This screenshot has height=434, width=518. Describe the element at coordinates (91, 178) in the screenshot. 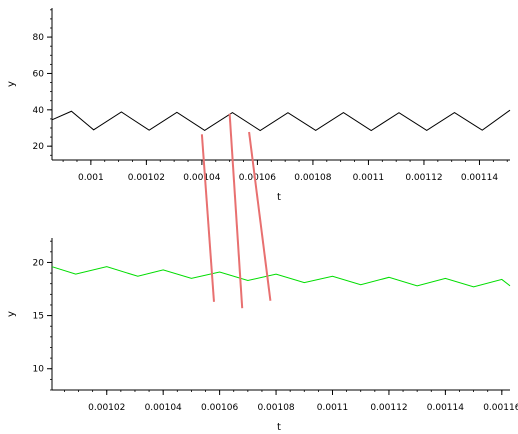

I see `x-tick-label: 0.001` at that location.